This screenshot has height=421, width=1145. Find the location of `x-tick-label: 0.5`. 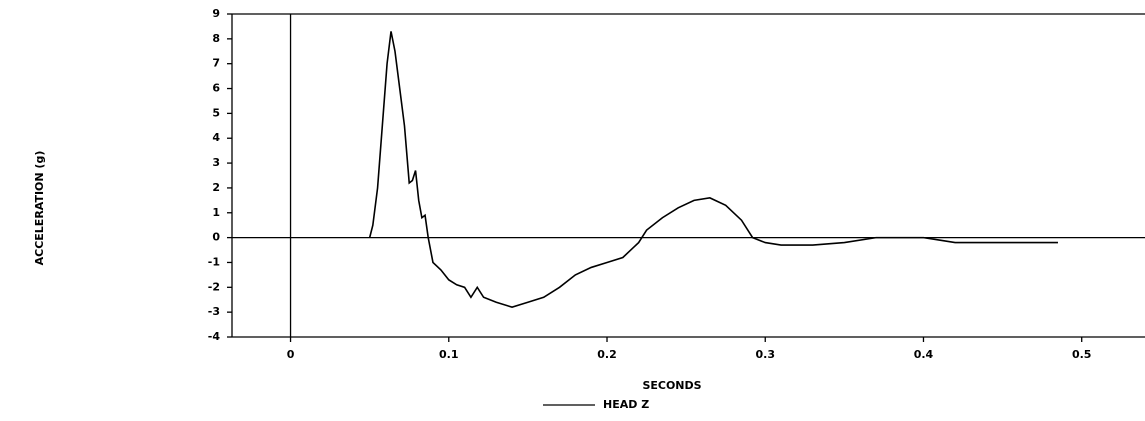

x-tick-label: 0.5 is located at coordinates (1082, 354).